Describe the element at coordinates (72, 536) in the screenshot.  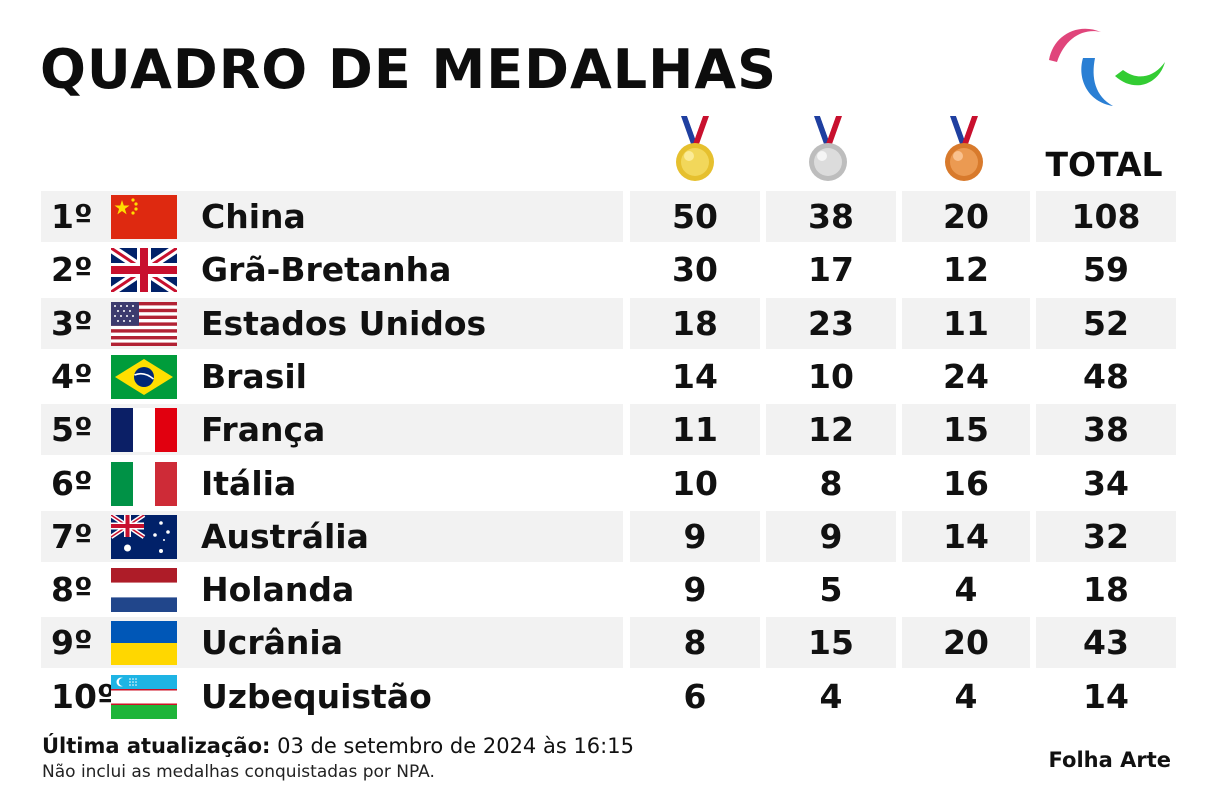
I see `rank: 7º` at that location.